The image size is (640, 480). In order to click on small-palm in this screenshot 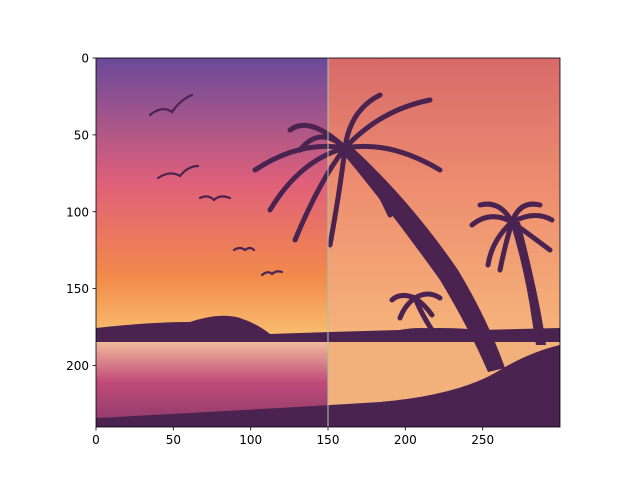, I will do `click(416, 312)`.